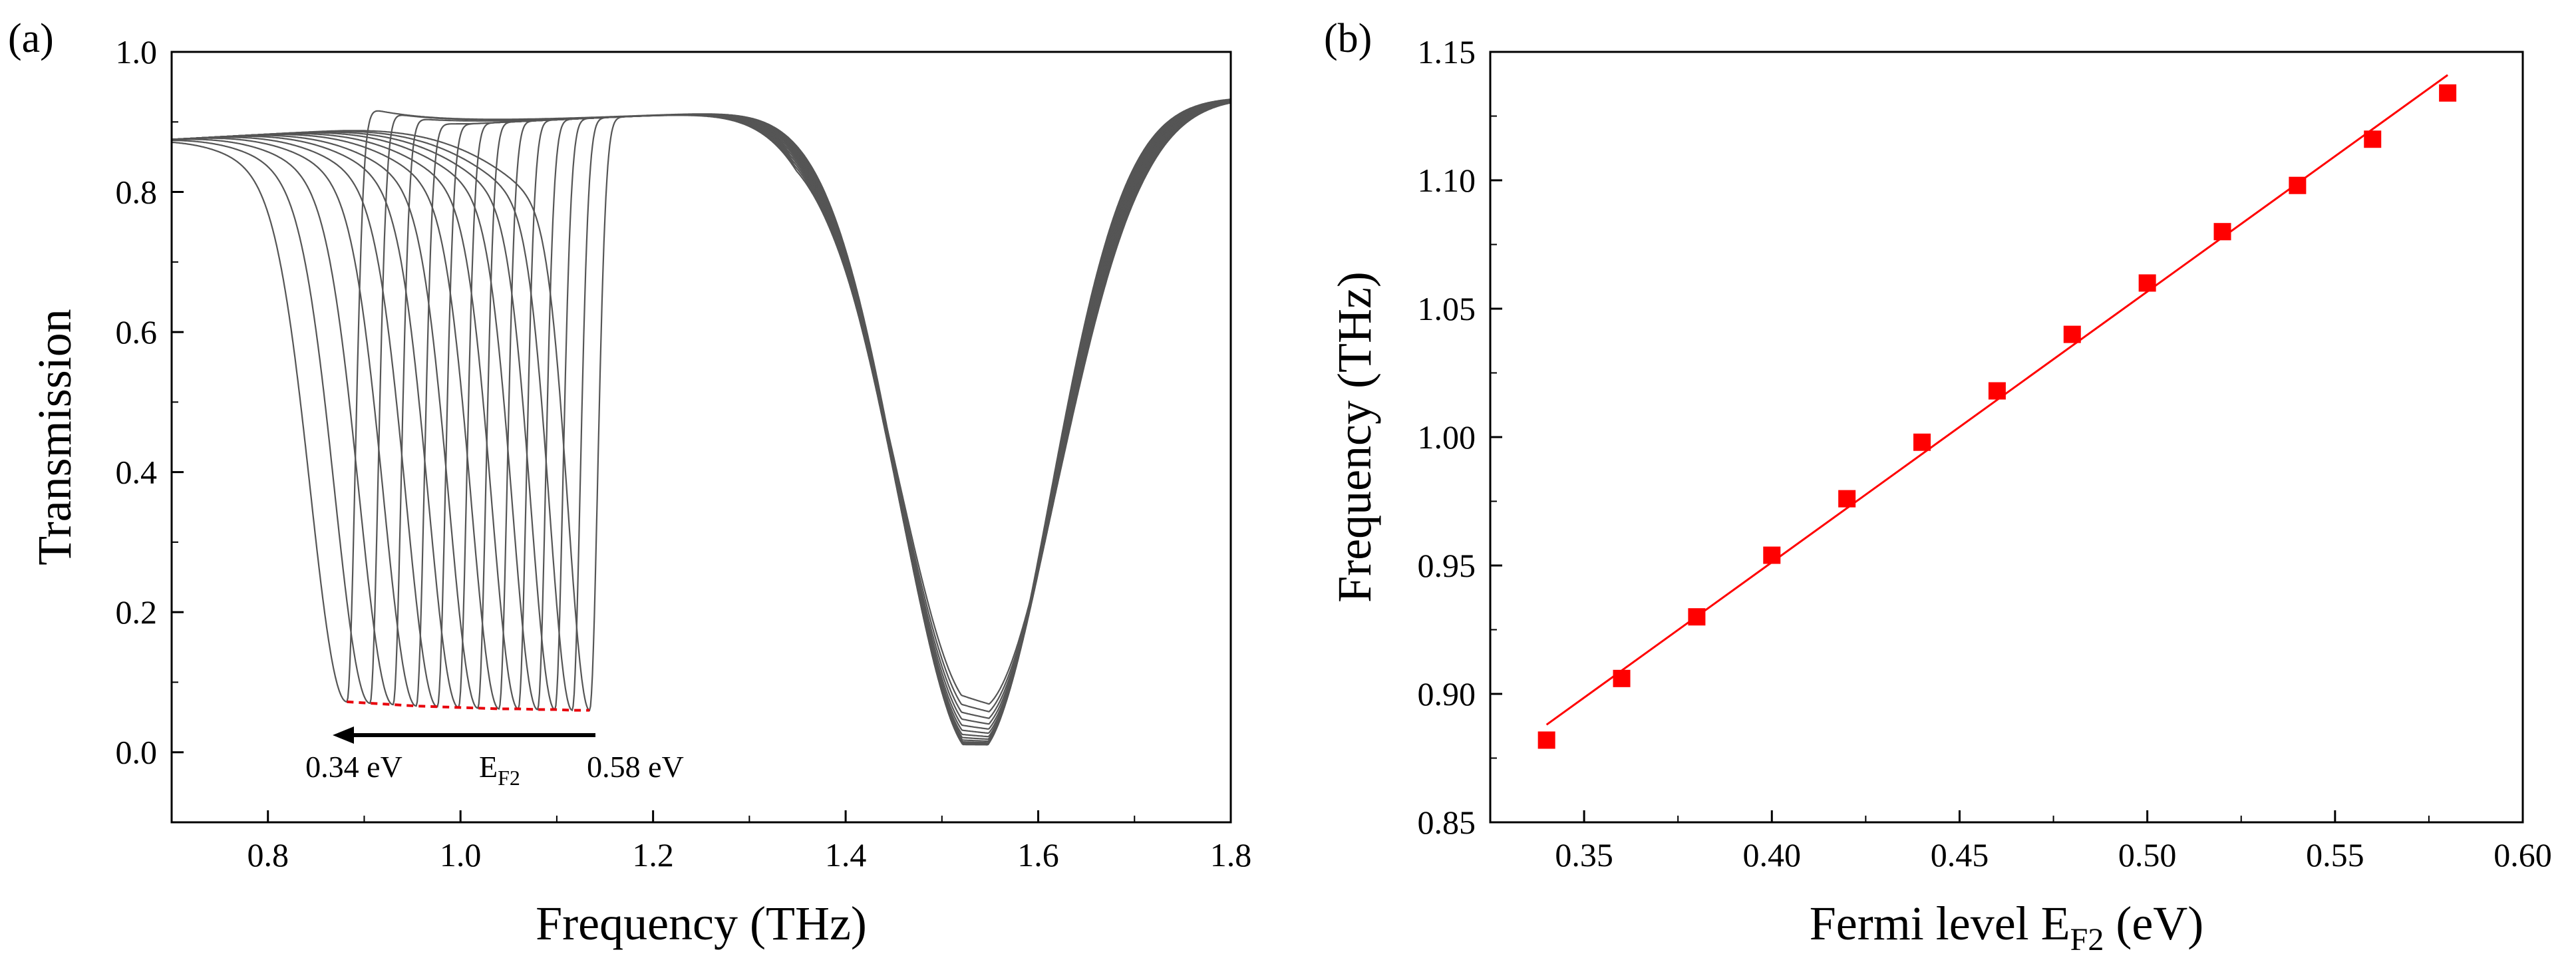 This screenshot has height=962, width=2576. I want to click on y-tick-label: 0.95, so click(1447, 565).